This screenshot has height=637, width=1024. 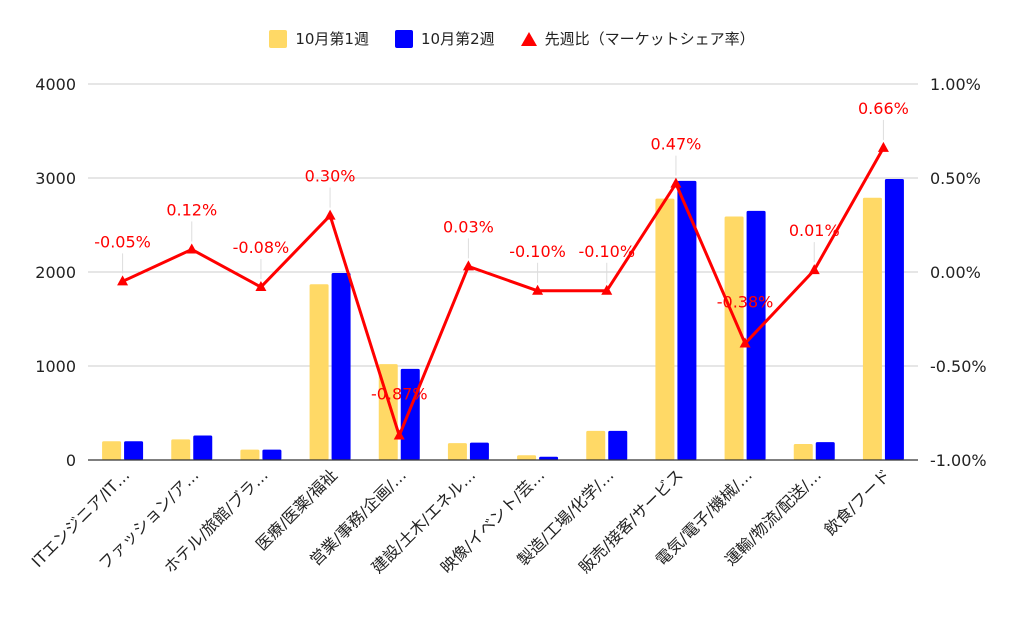 I want to click on share-ratio-label: 0.01%, so click(x=814, y=230).